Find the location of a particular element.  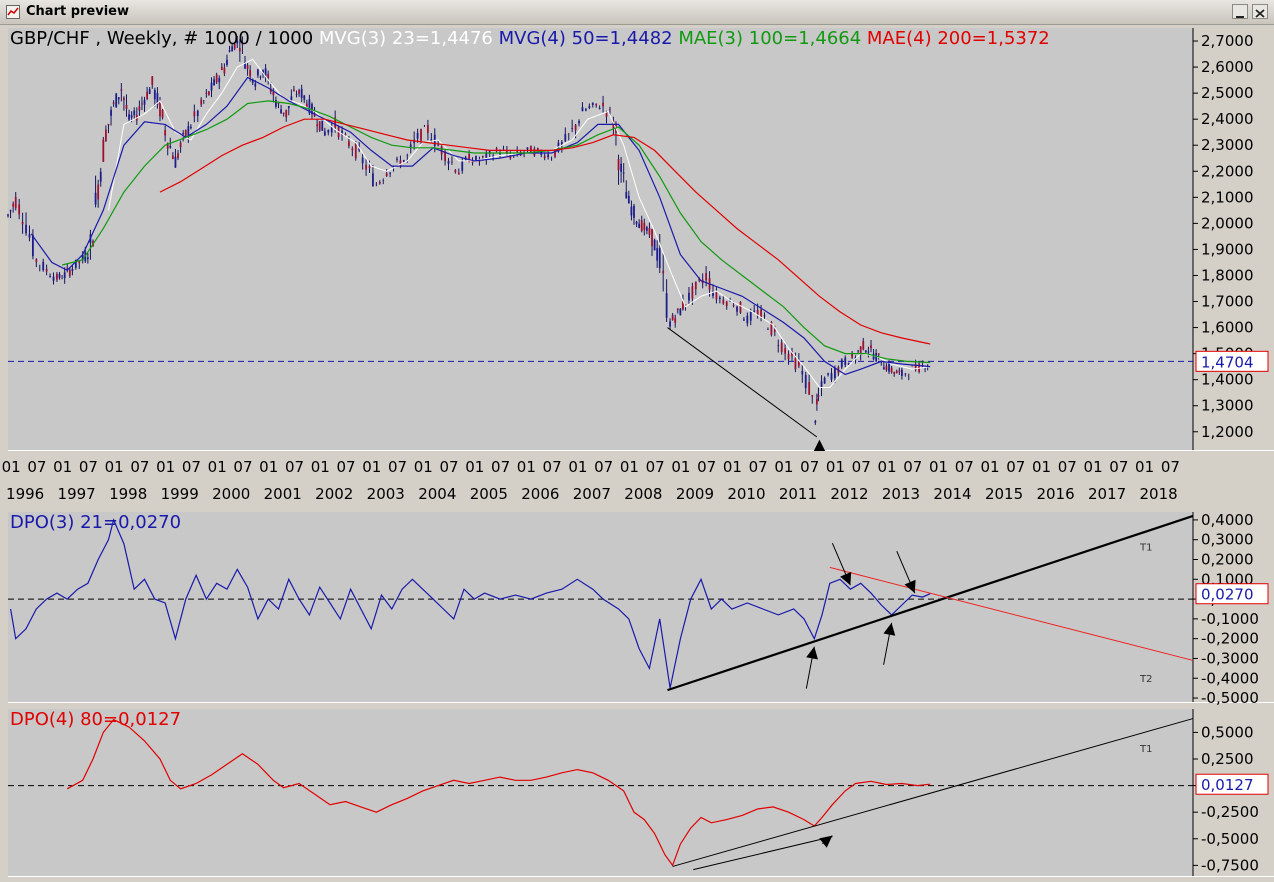

last-value-label: 0,0270 is located at coordinates (1227, 595).